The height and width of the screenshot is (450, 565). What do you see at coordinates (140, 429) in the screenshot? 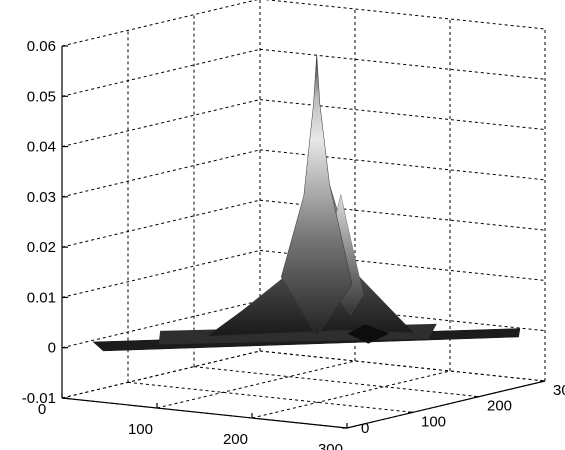
I see `x-tick-label: 100` at bounding box center [140, 429].